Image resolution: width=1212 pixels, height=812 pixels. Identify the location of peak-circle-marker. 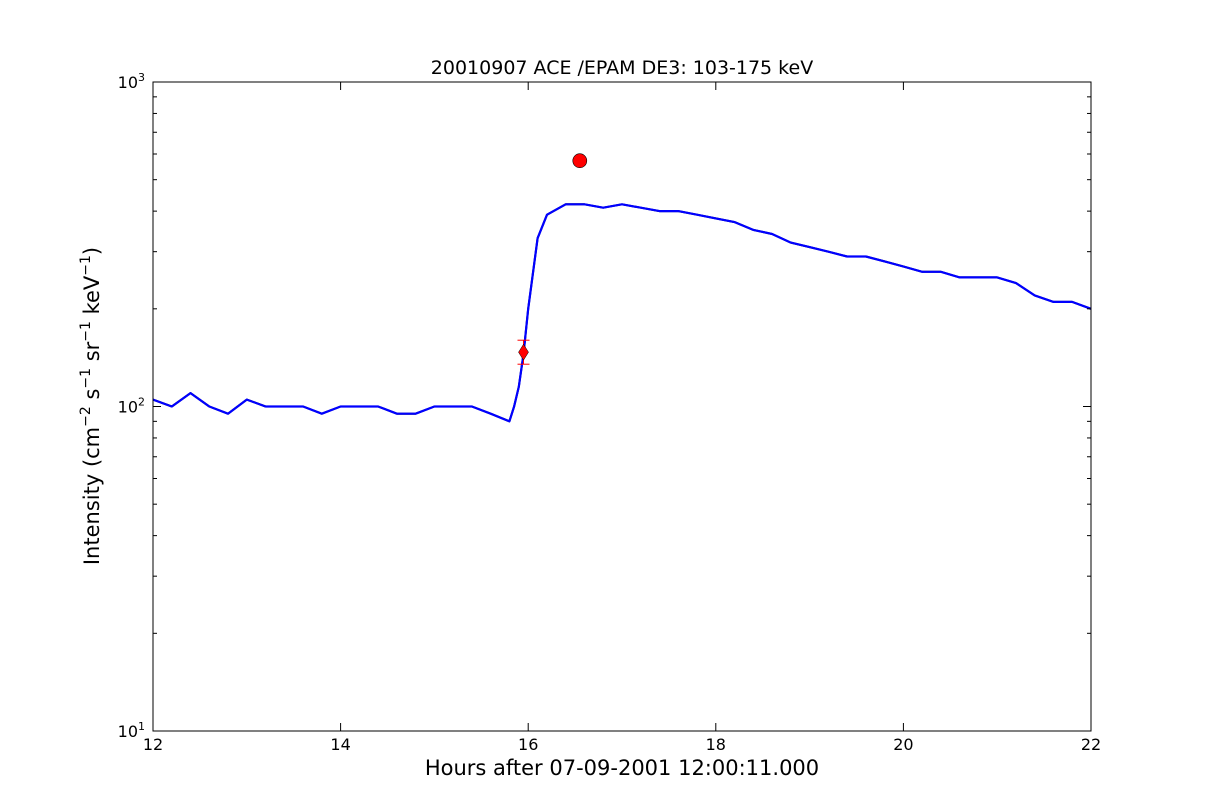
(580, 161).